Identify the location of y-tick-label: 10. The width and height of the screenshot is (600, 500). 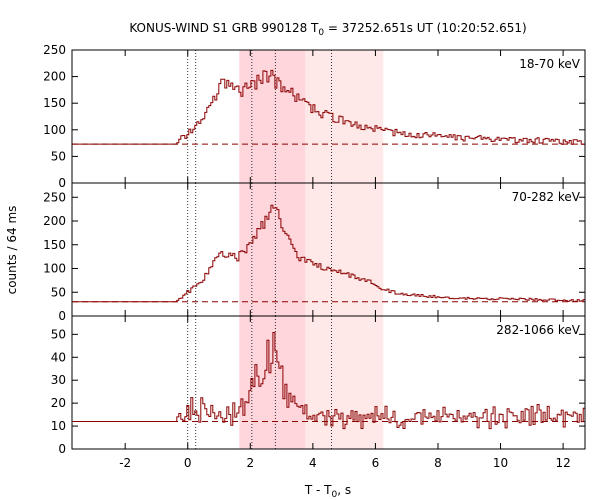
(58, 426).